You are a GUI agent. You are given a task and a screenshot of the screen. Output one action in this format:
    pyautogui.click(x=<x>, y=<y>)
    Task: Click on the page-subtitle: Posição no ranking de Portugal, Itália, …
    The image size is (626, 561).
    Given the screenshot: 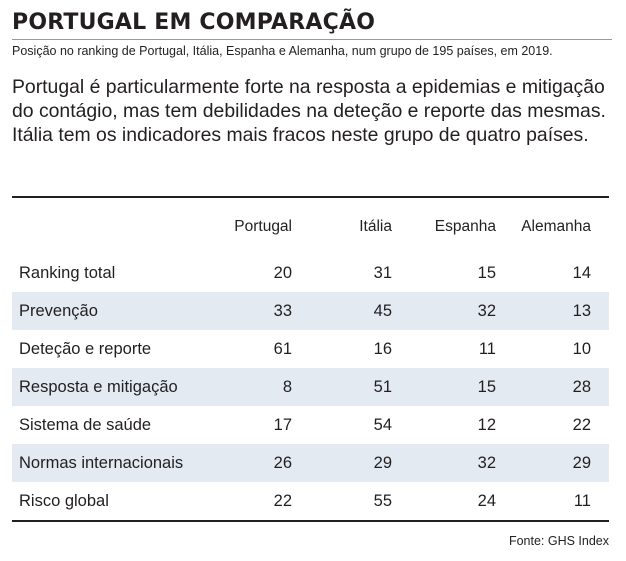 What is the action you would take?
    pyautogui.click(x=282, y=51)
    